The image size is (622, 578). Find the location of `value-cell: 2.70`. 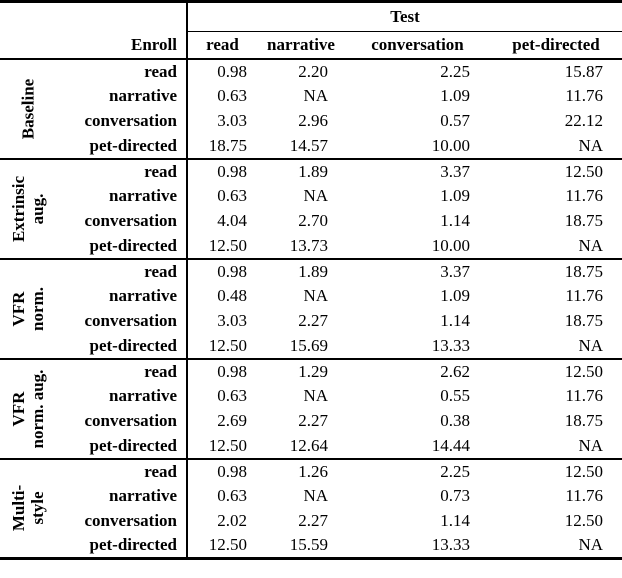

value-cell: 2.70 is located at coordinates (313, 220).